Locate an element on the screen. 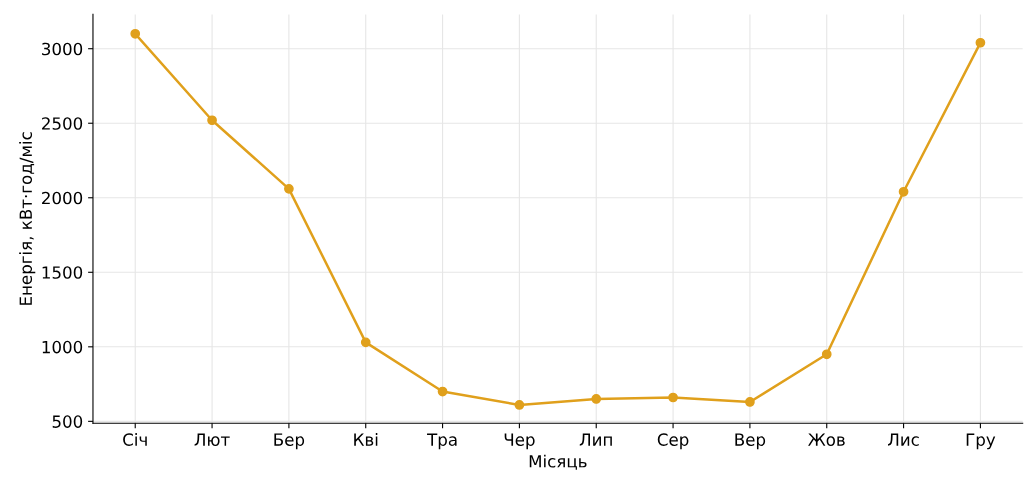 This screenshot has width=1033, height=481. x-tick-label: Сер is located at coordinates (673, 441).